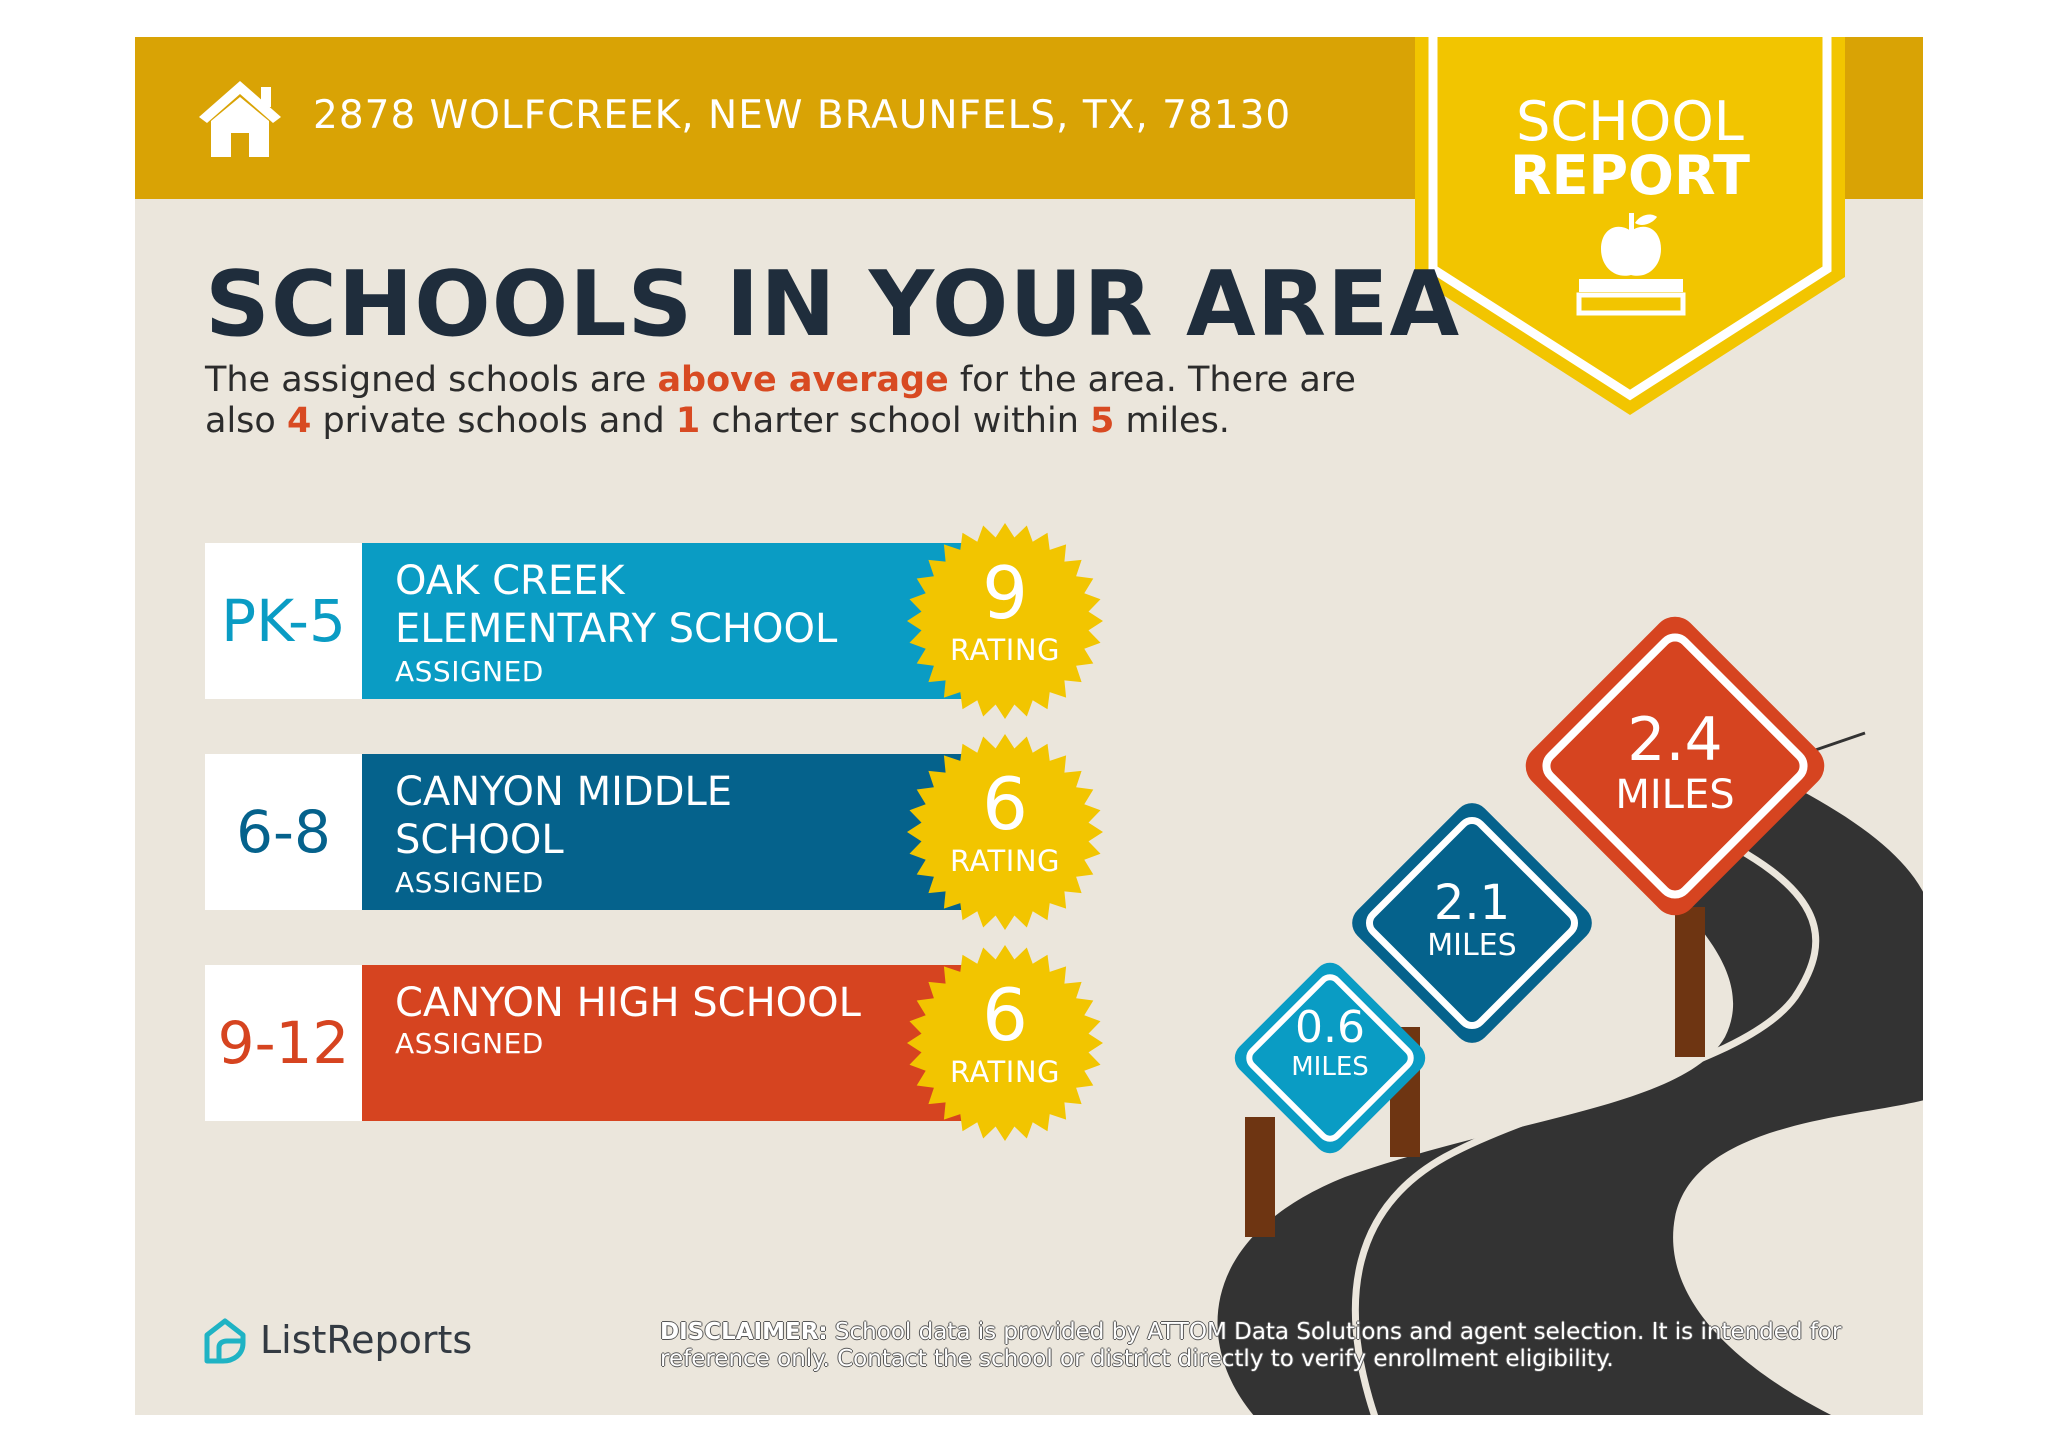  I want to click on grade-range: 6-8, so click(283, 832).